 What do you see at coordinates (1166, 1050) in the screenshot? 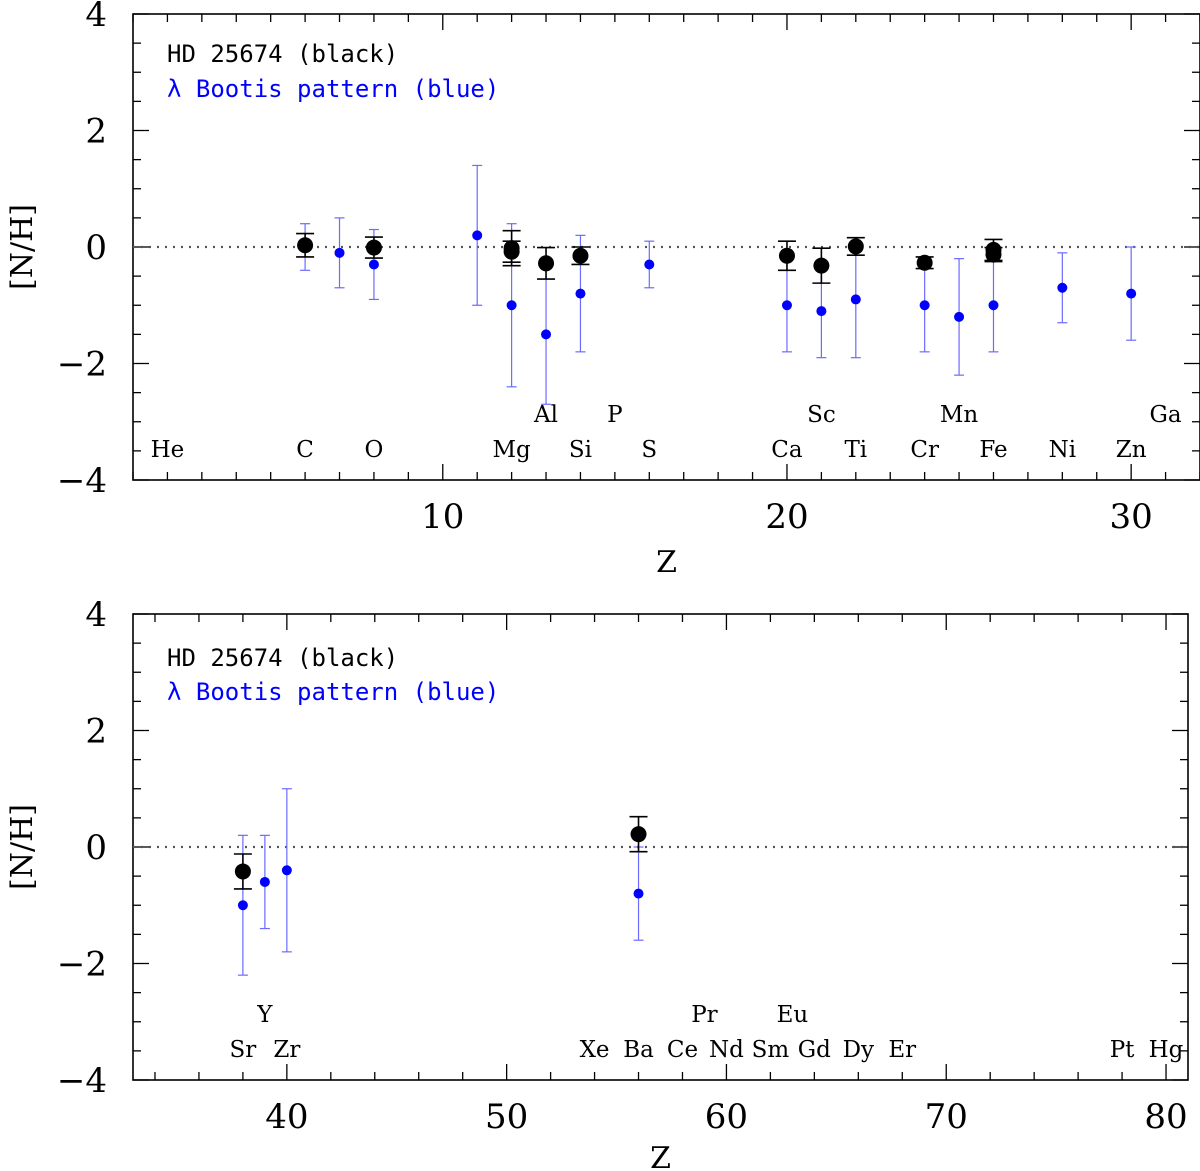
I see `element-label-hg: Hg` at bounding box center [1166, 1050].